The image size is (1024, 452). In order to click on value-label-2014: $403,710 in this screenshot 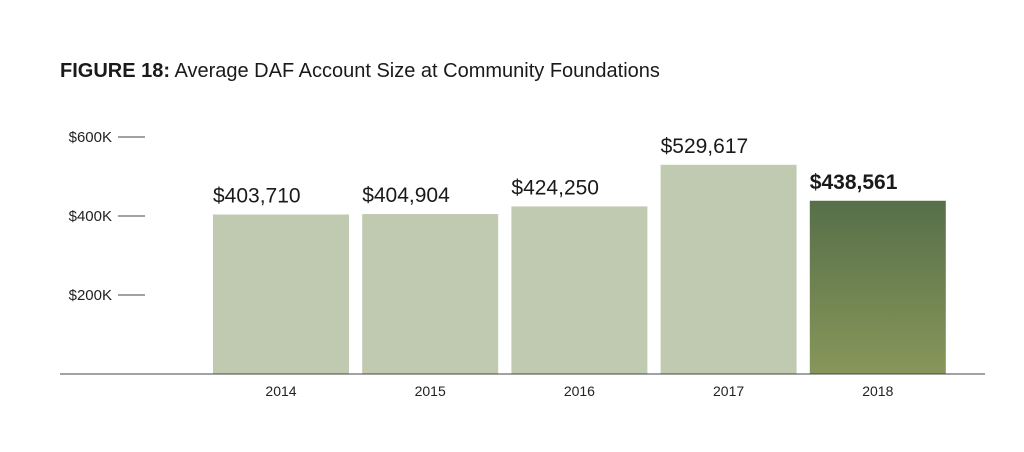, I will do `click(257, 196)`.